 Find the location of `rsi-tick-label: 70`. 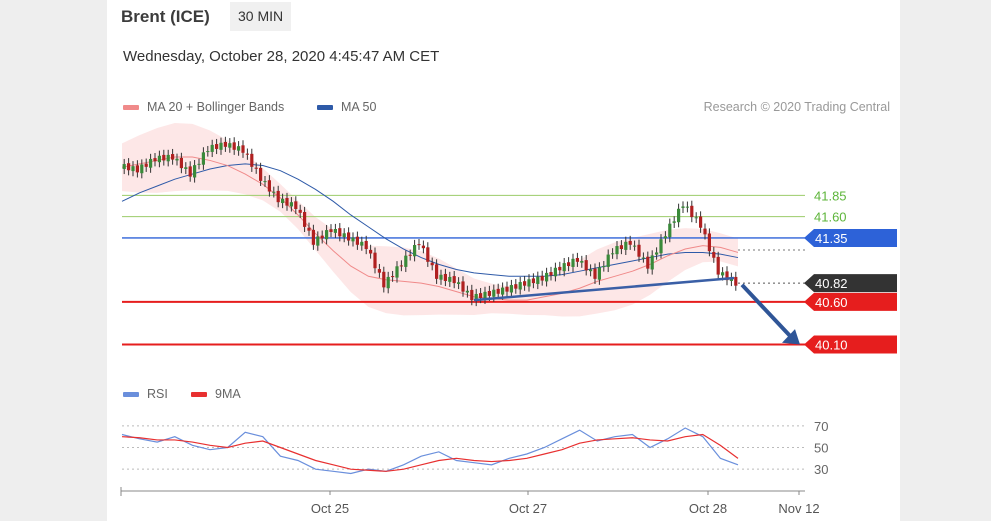

rsi-tick-label: 70 is located at coordinates (821, 426).